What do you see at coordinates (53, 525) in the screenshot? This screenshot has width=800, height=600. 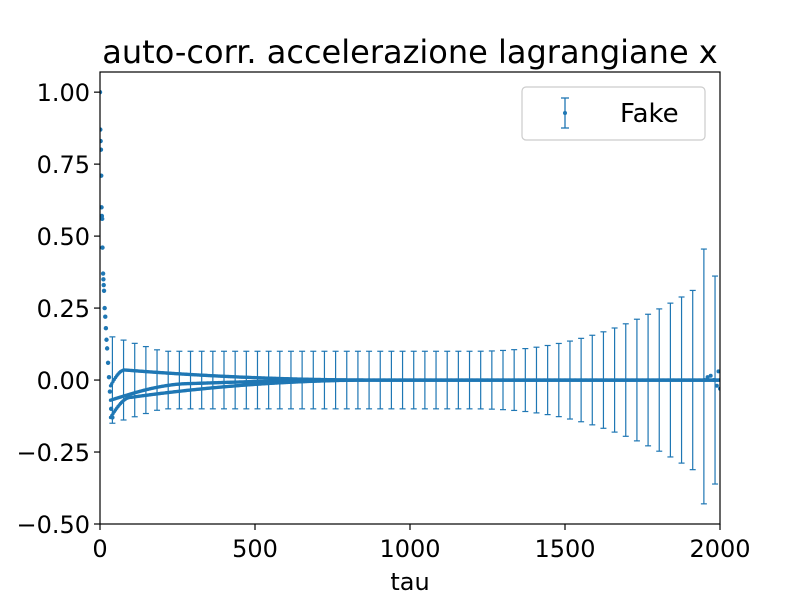 I see `y-tick-label: −0.50` at bounding box center [53, 525].